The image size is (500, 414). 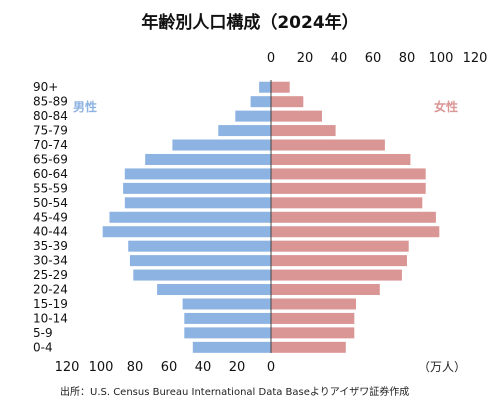 I want to click on top-tick-label: 120, so click(x=475, y=58).